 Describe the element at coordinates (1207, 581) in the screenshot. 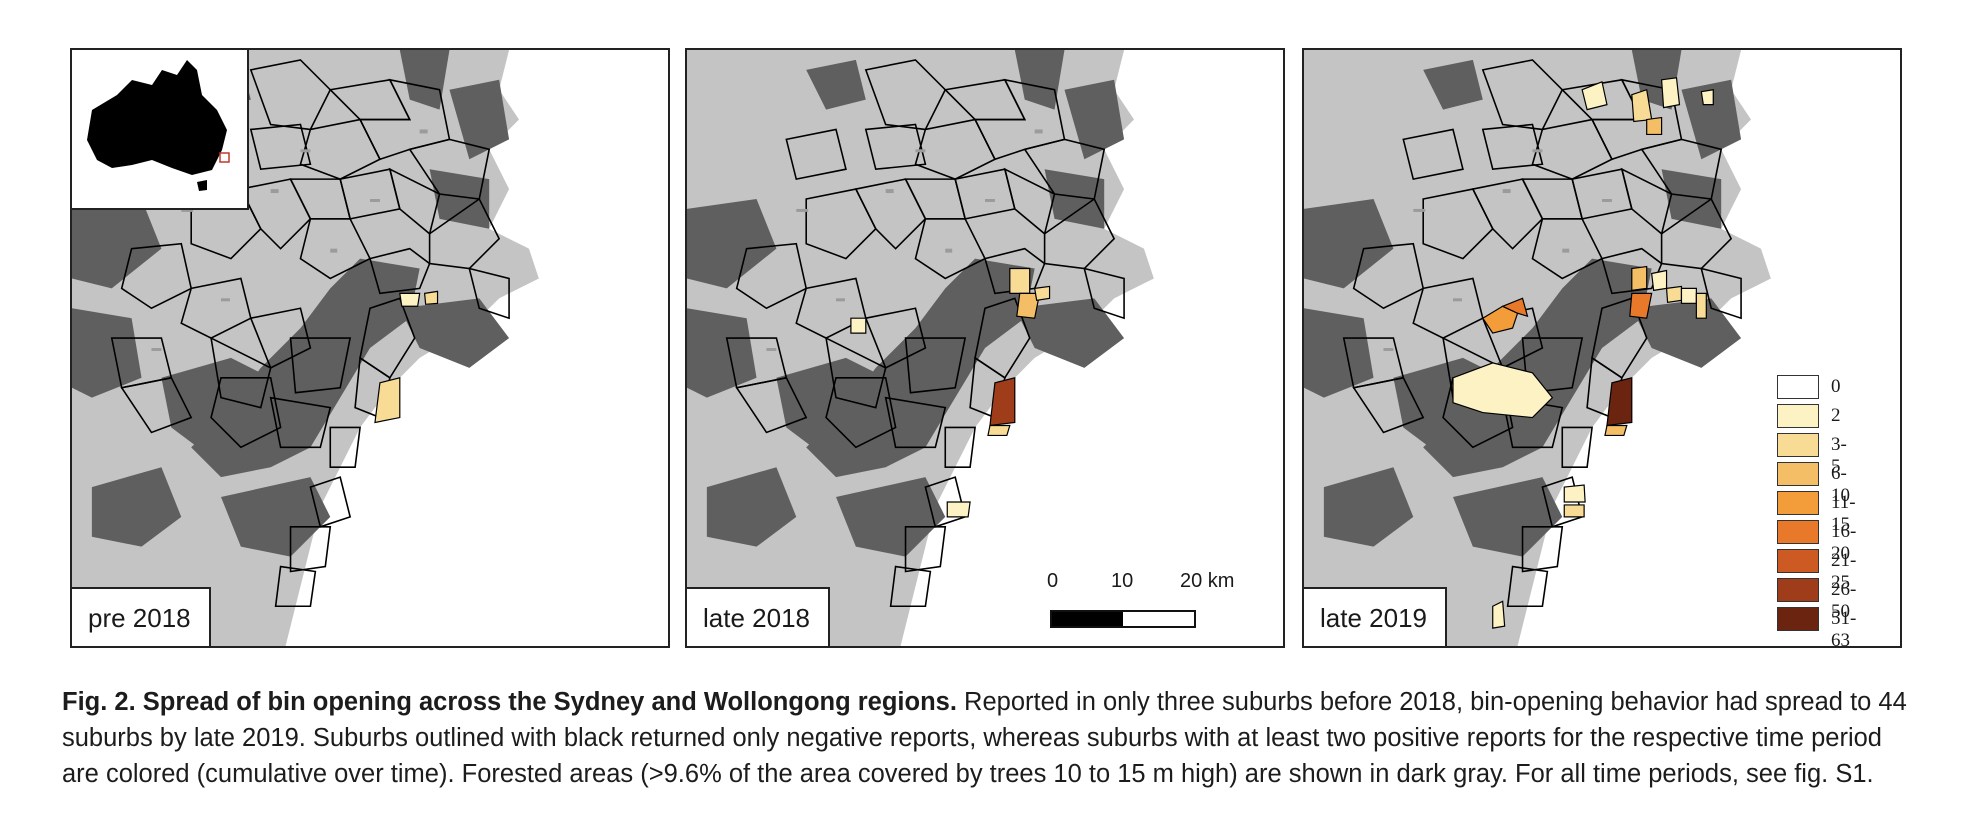

I see `scale-tick-label: 20 km` at that location.